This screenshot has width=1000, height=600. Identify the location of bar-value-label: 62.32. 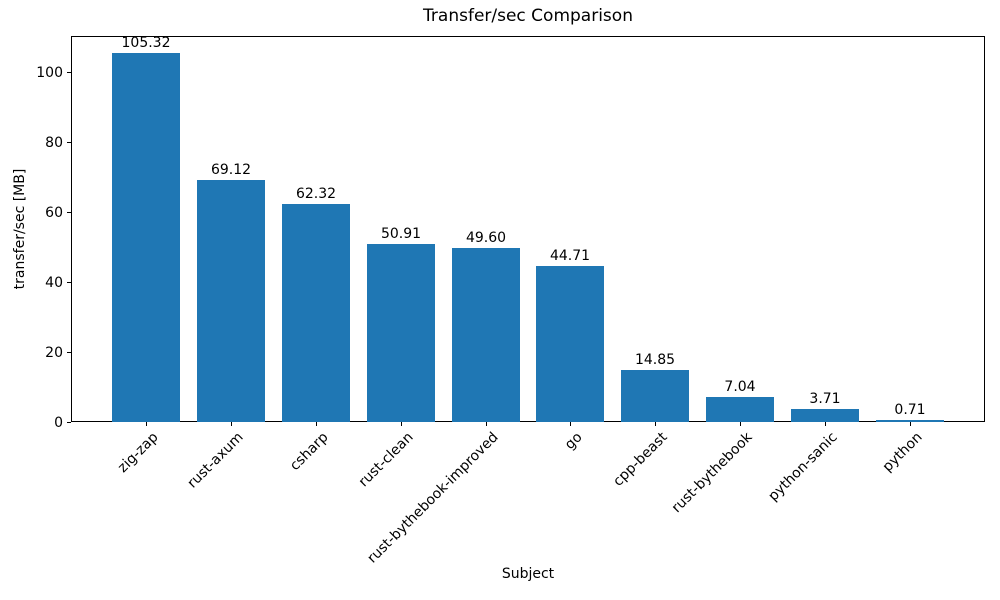
(316, 194).